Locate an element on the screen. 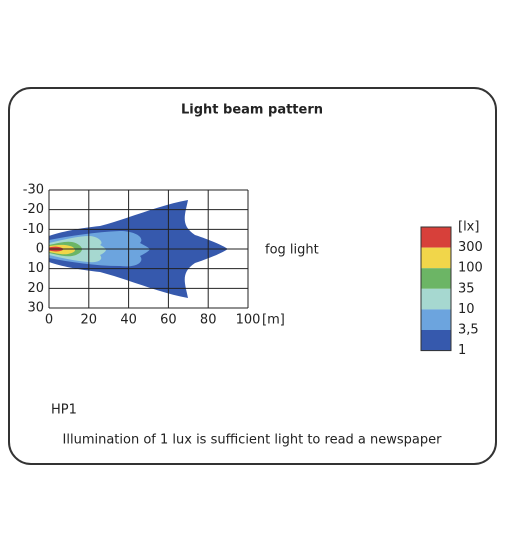 This screenshot has width=505, height=554. legend-frame is located at coordinates (436, 289).